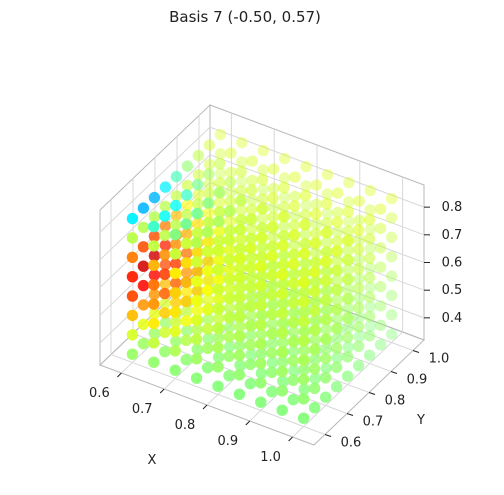  I want to click on x-tick-mark, so click(248, 423).